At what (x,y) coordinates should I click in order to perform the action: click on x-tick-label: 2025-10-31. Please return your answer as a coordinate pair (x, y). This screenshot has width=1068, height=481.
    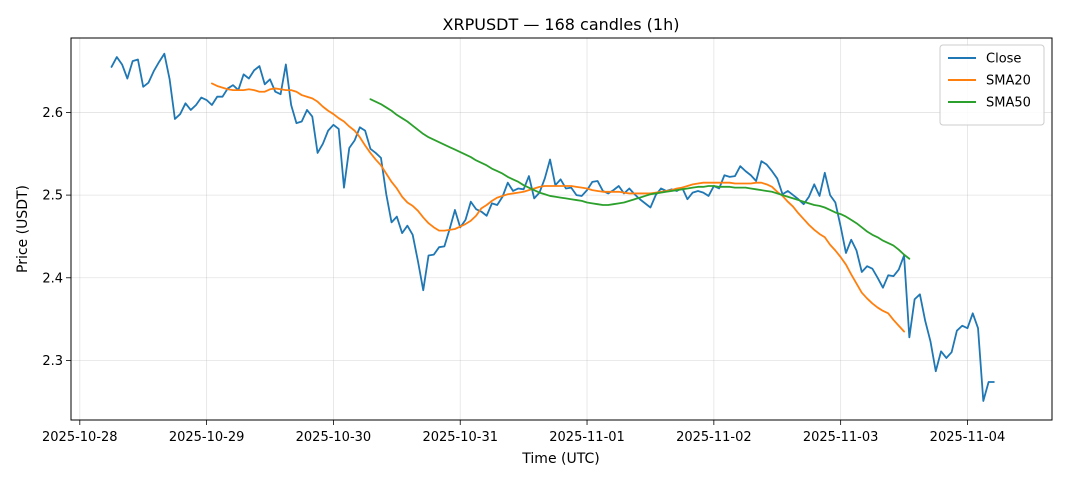
    Looking at the image, I should click on (460, 437).